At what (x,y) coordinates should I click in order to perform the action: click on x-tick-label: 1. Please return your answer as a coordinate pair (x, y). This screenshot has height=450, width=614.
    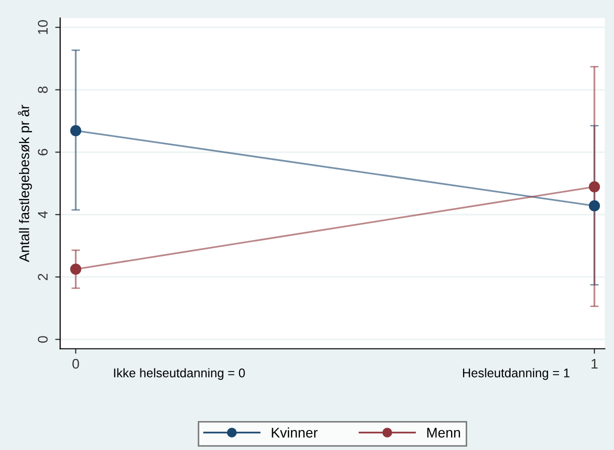
    Looking at the image, I should click on (595, 363).